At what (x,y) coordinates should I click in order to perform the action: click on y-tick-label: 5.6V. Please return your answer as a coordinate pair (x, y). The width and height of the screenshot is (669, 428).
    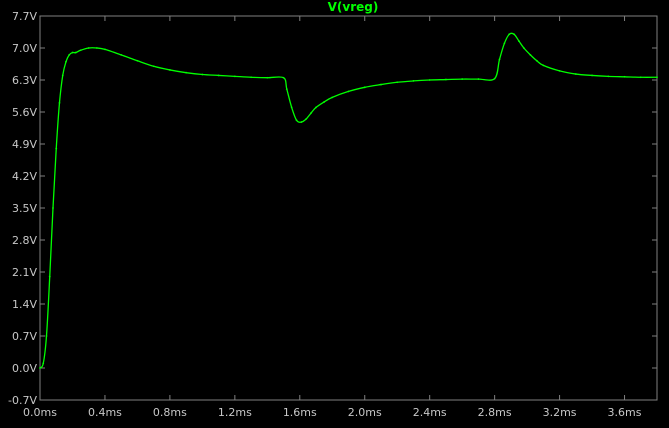
    Looking at the image, I should click on (24, 112).